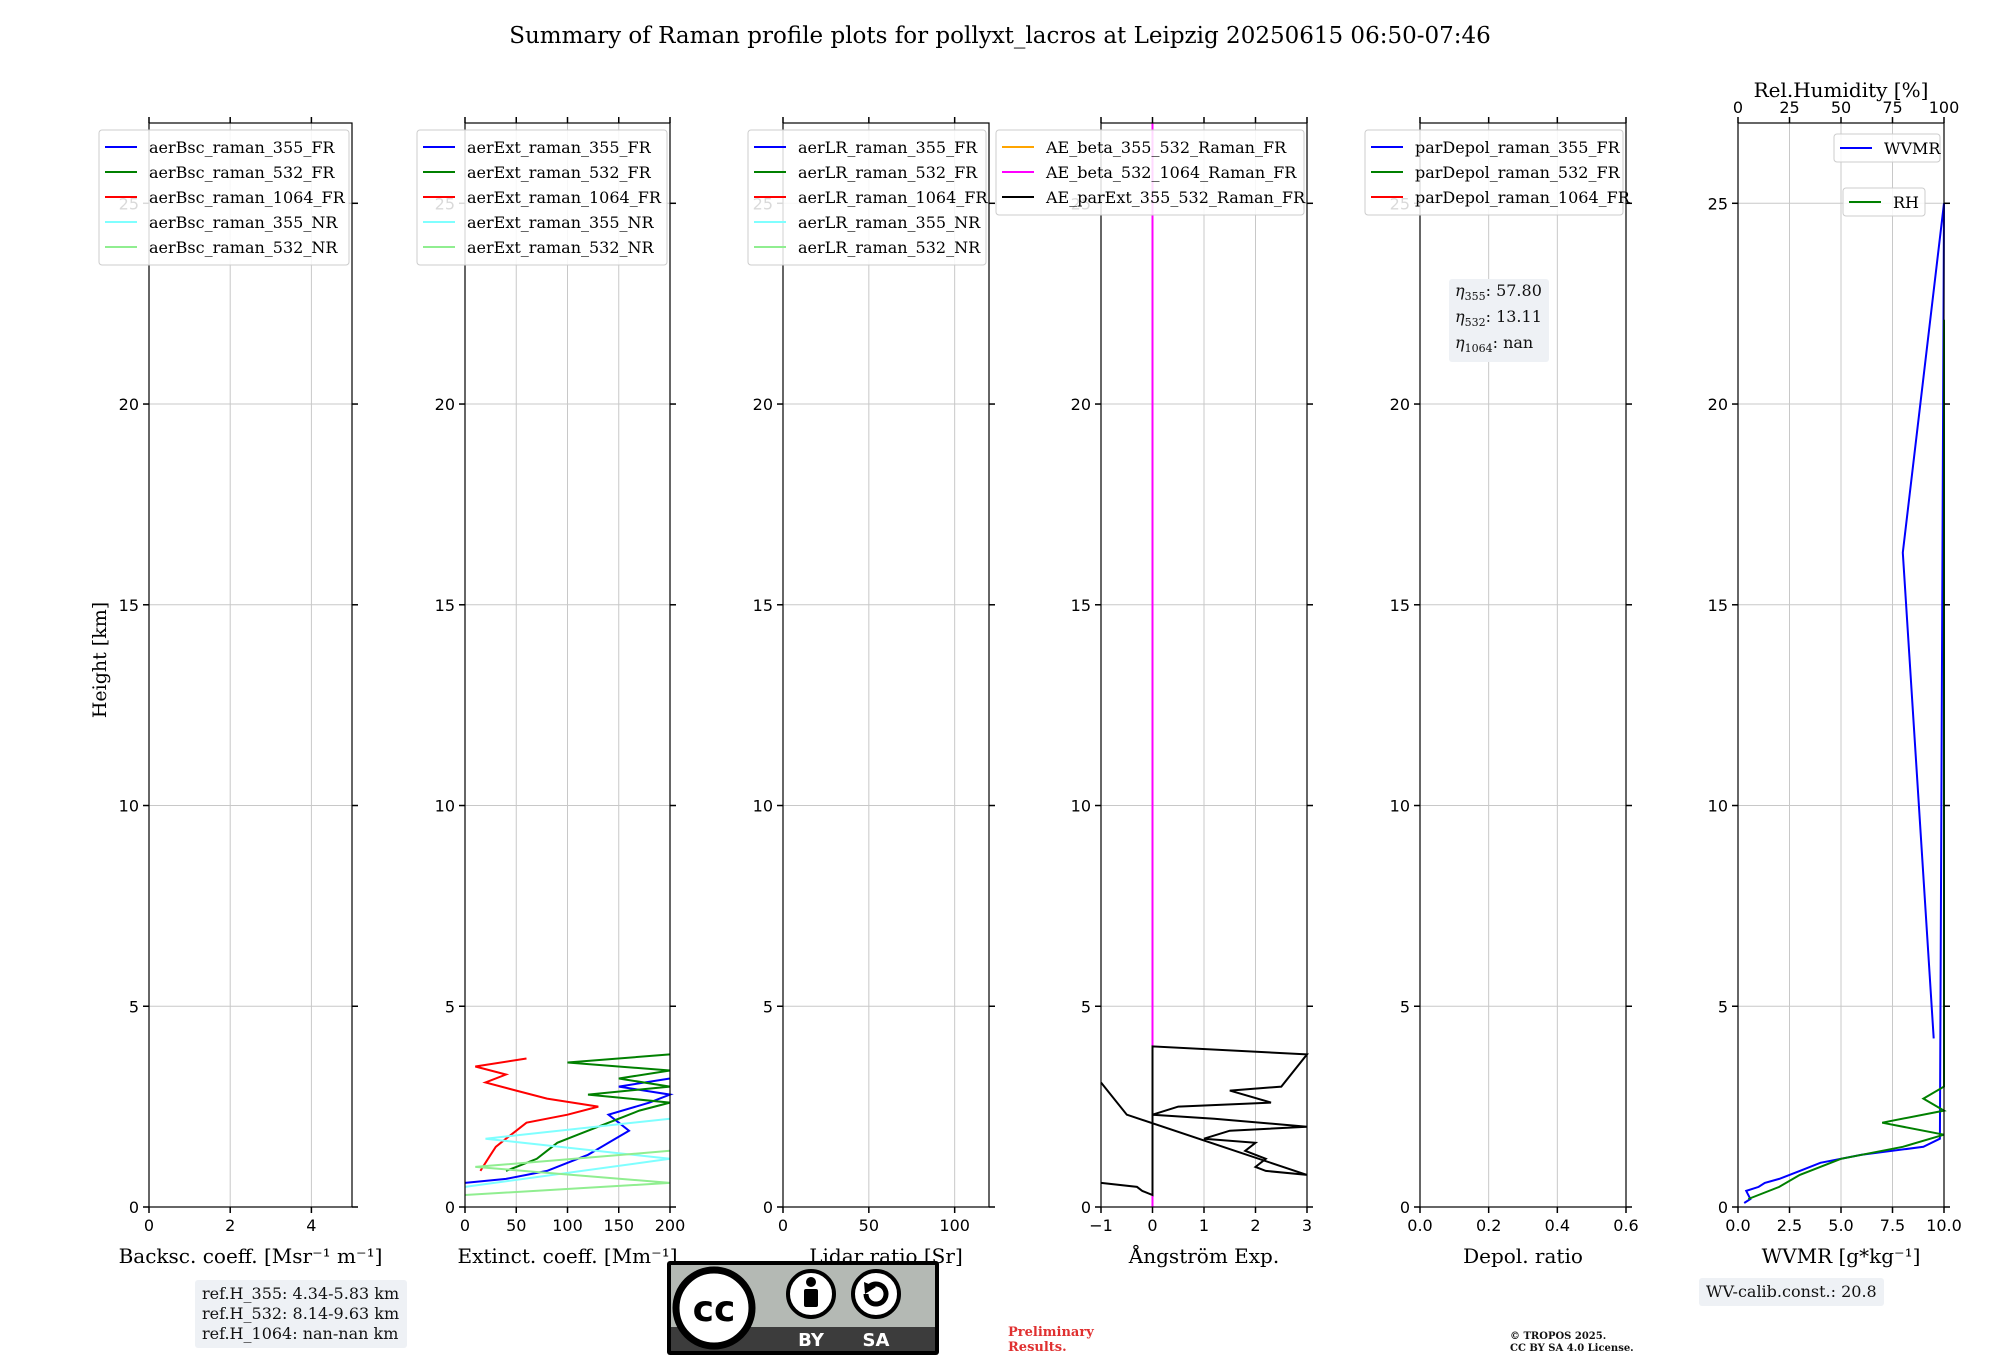 The height and width of the screenshot is (1360, 2000). I want to click on copyright-line-2: CC BY SA 4.0 License., so click(1572, 1348).